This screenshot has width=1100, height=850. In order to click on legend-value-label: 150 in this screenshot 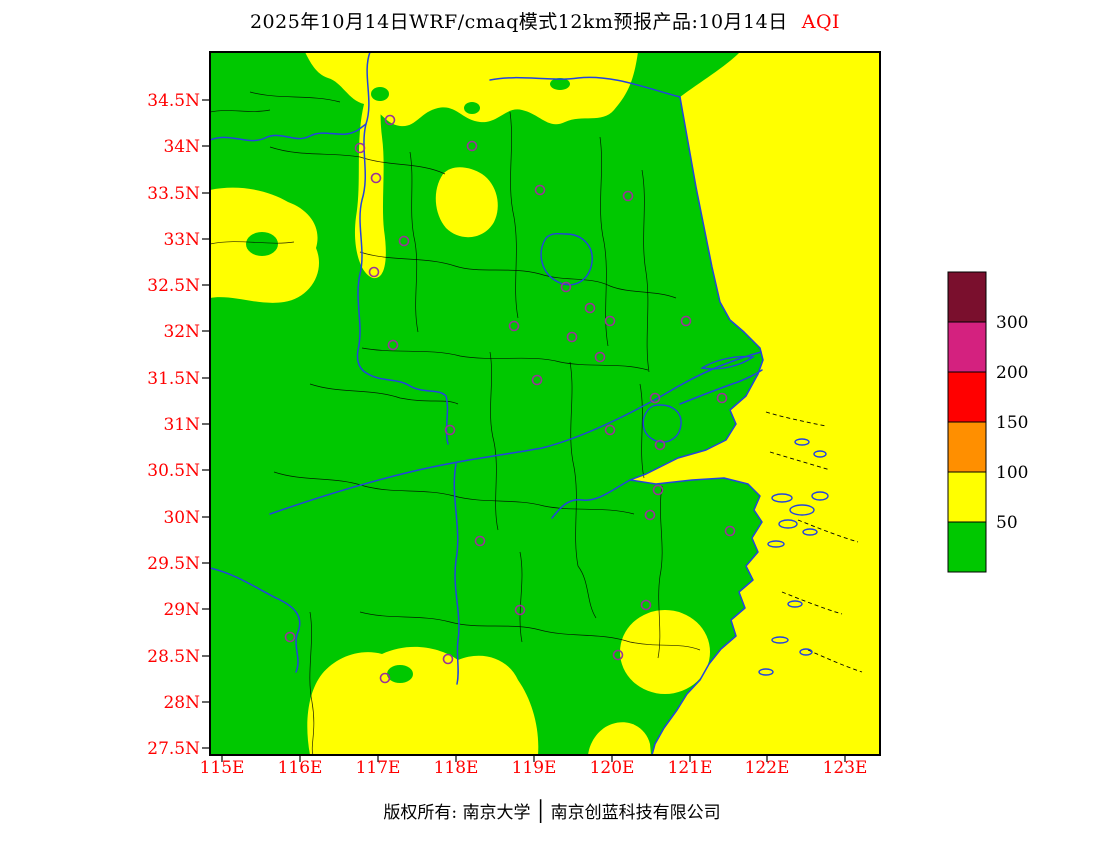, I will do `click(1012, 423)`.